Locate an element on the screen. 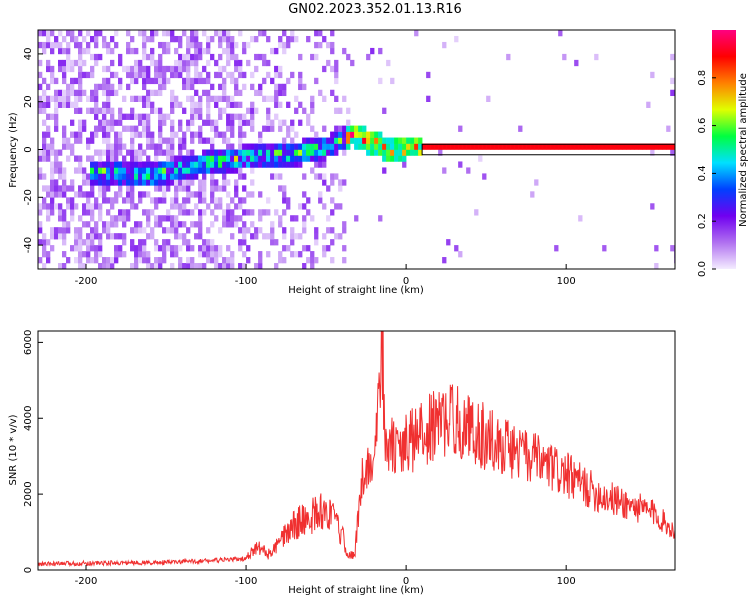 Image resolution: width=750 pixels, height=600 pixels. spectrogram-x-tick-label: 100 is located at coordinates (566, 281).